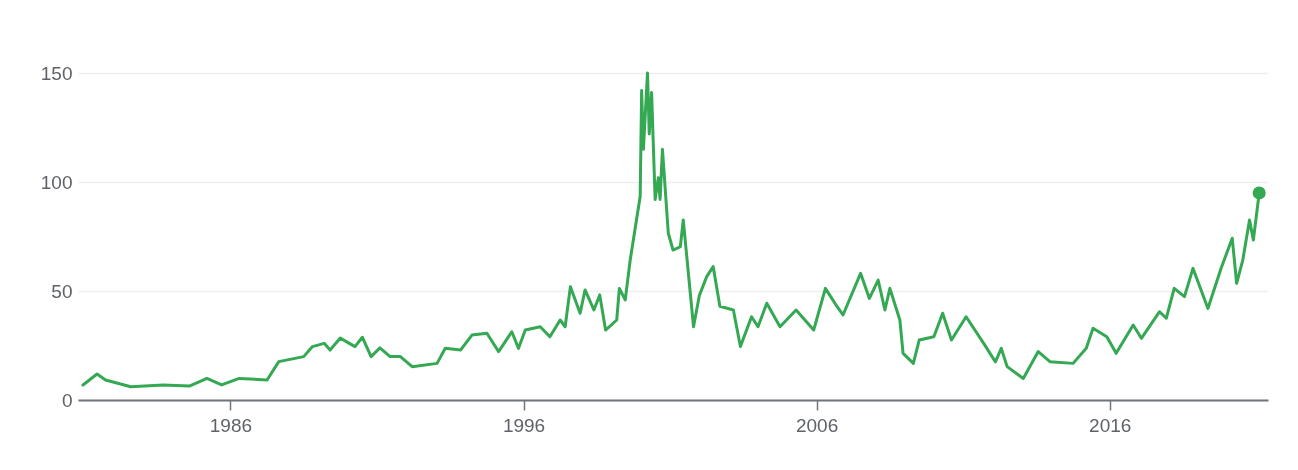 The height and width of the screenshot is (470, 1298). What do you see at coordinates (62, 291) in the screenshot?
I see `y-tick-label: 50` at bounding box center [62, 291].